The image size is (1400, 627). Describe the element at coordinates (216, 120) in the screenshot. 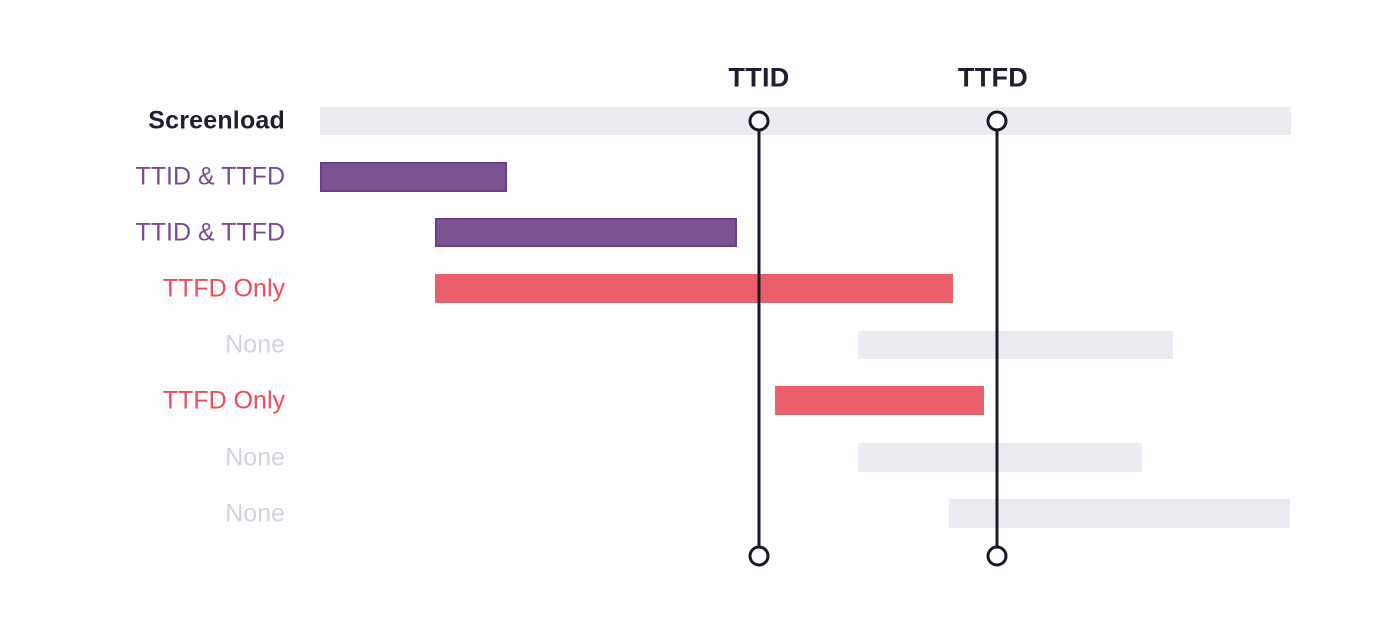

I see `row-label-screenload-0: Screenload` at that location.